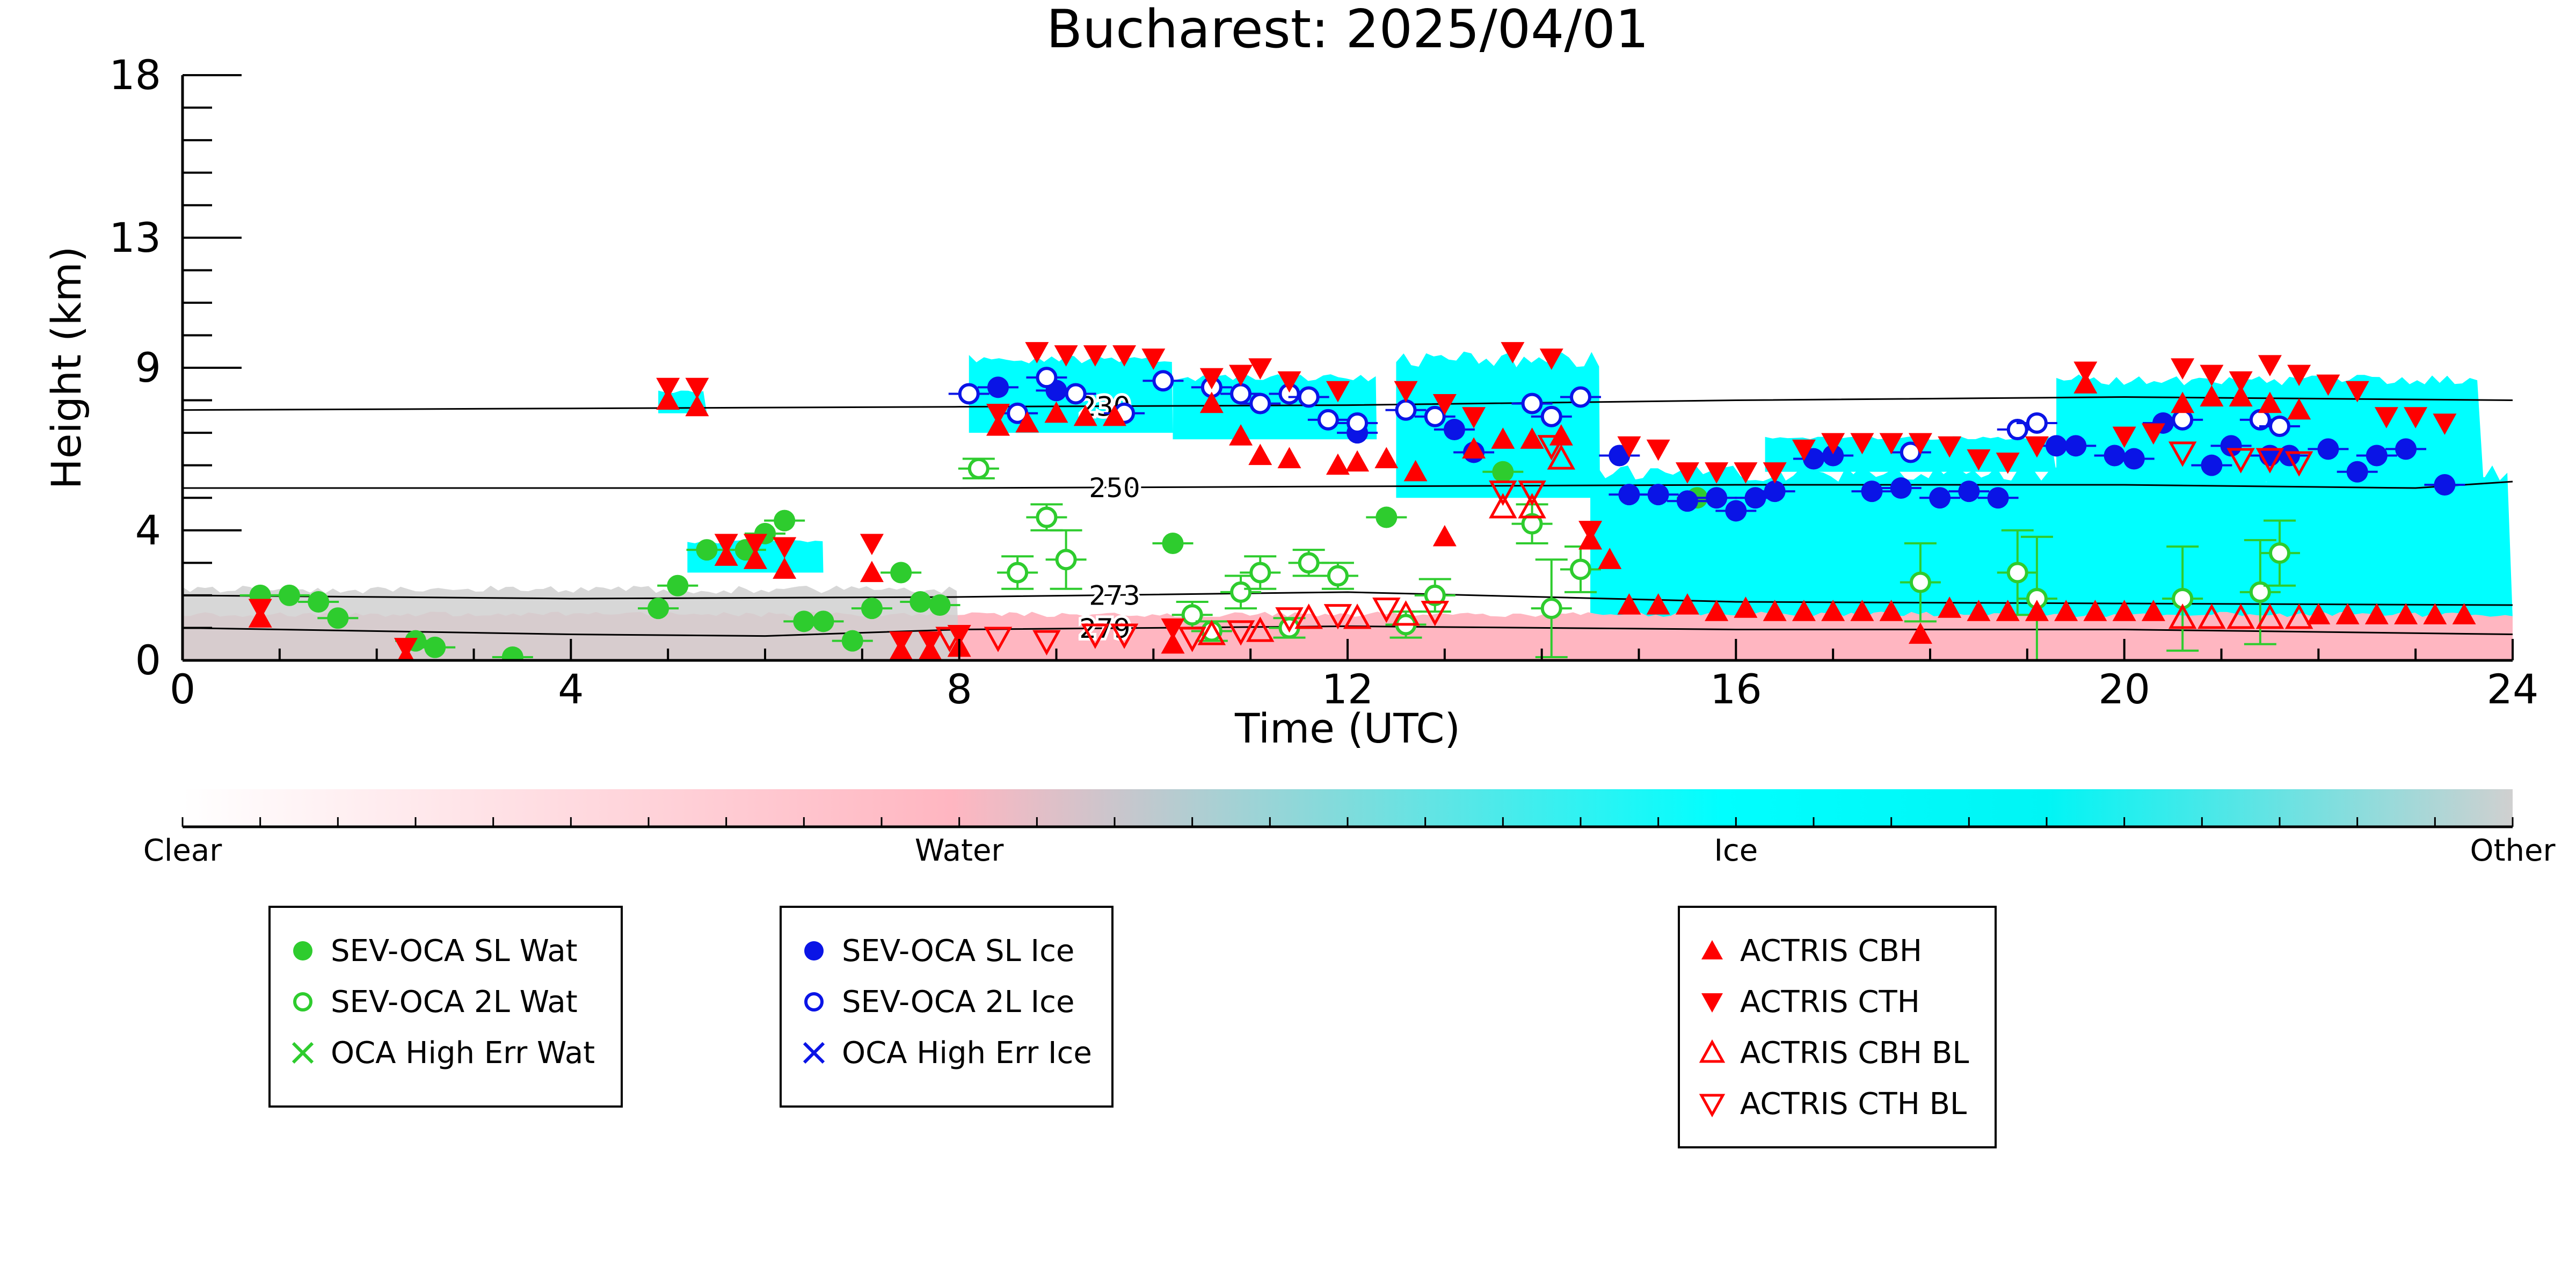  I want to click on x-axis-label: Time (UTC), so click(1347, 728).